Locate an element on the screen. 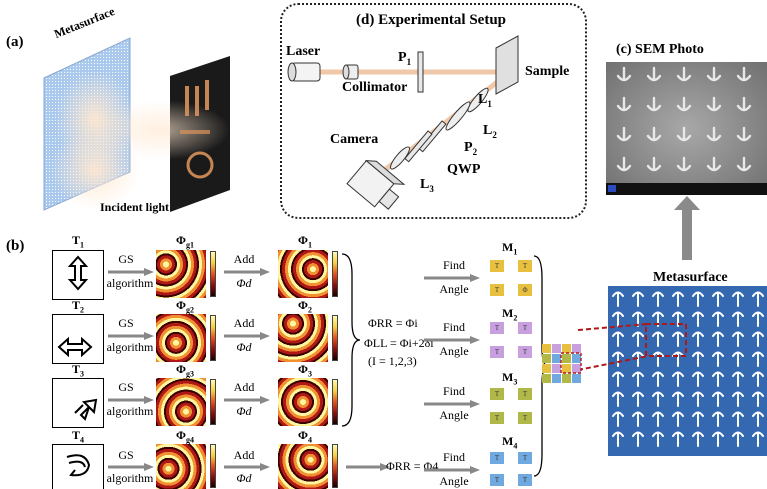  sample-label: Sample is located at coordinates (547, 71).